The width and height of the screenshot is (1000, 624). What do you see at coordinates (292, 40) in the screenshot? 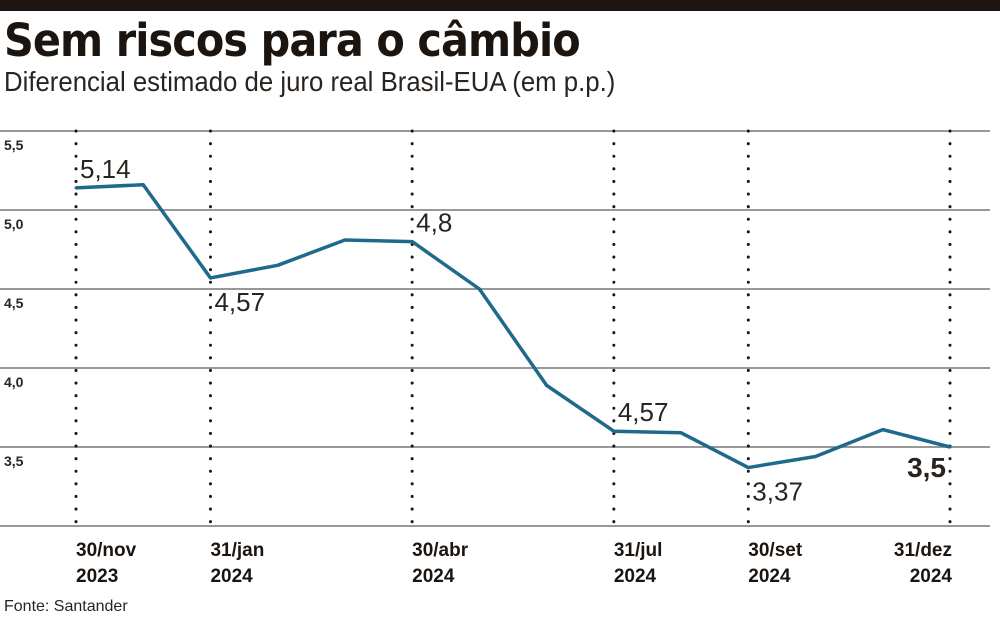
I see `chart-title: Sem riscos para o câmbio` at bounding box center [292, 40].